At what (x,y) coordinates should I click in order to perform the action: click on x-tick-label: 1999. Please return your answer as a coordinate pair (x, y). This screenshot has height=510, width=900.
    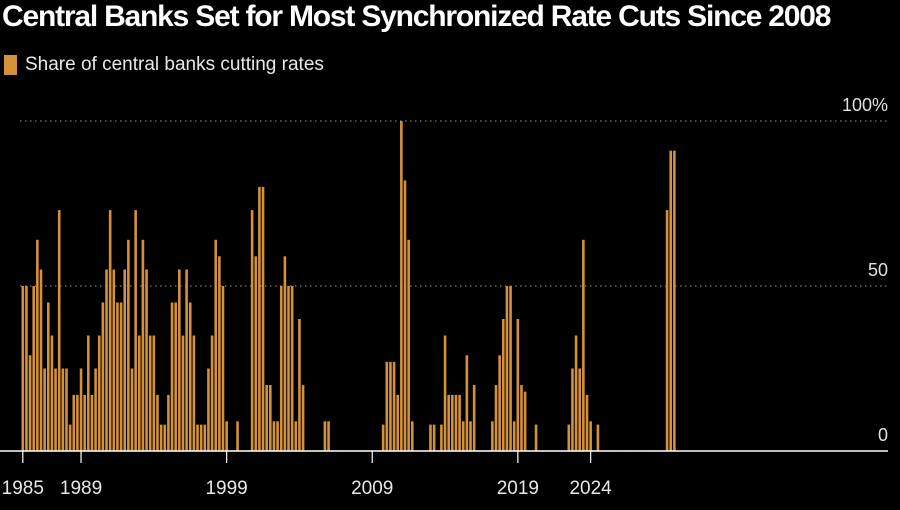
    Looking at the image, I should click on (226, 488).